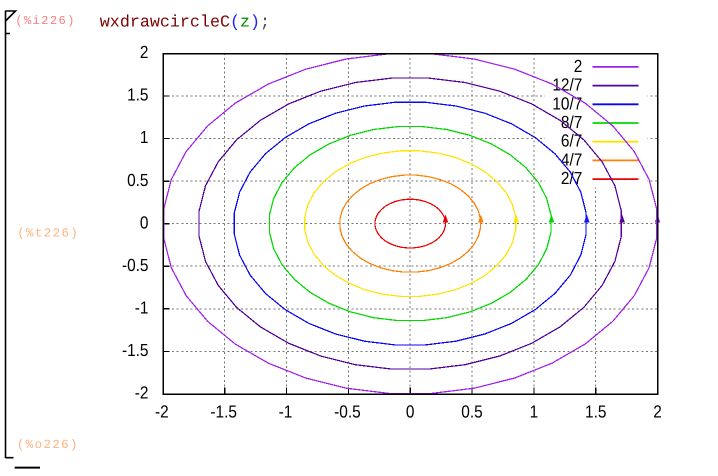 The height and width of the screenshot is (476, 718). I want to click on svg-text: wxdrawcircleC(z);, so click(185, 23).